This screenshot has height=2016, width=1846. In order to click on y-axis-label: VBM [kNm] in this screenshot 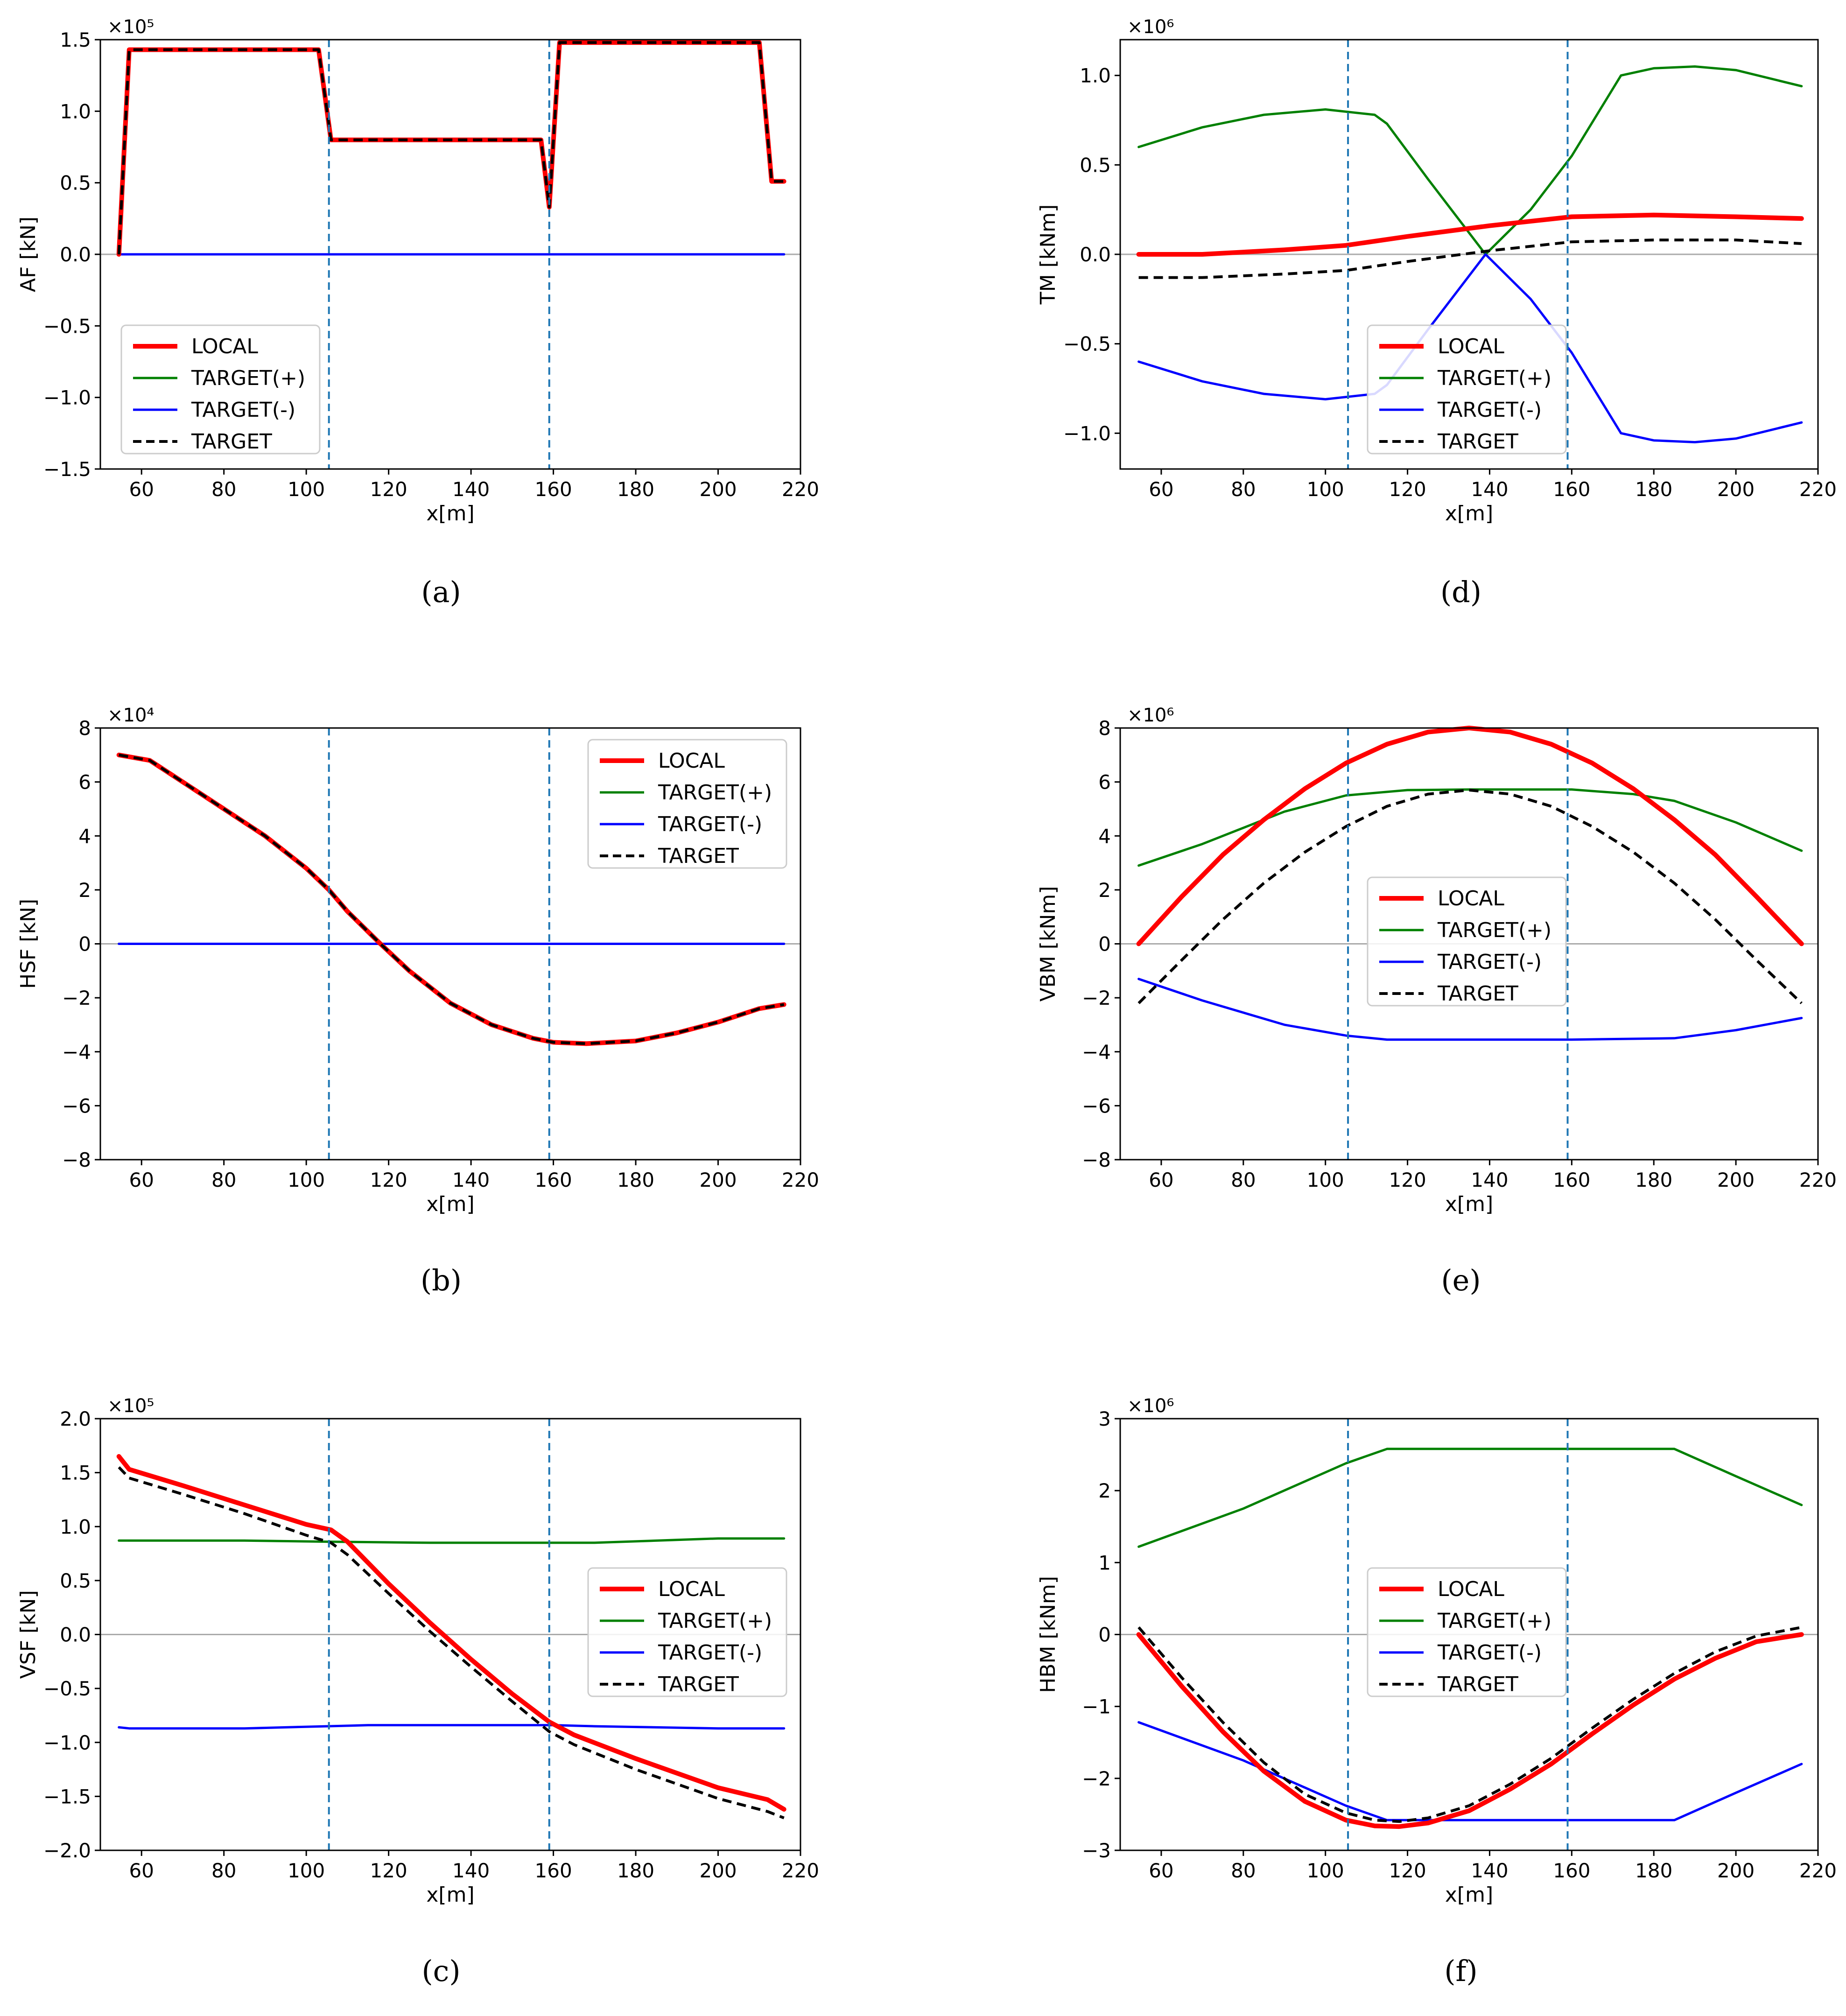, I will do `click(1048, 944)`.